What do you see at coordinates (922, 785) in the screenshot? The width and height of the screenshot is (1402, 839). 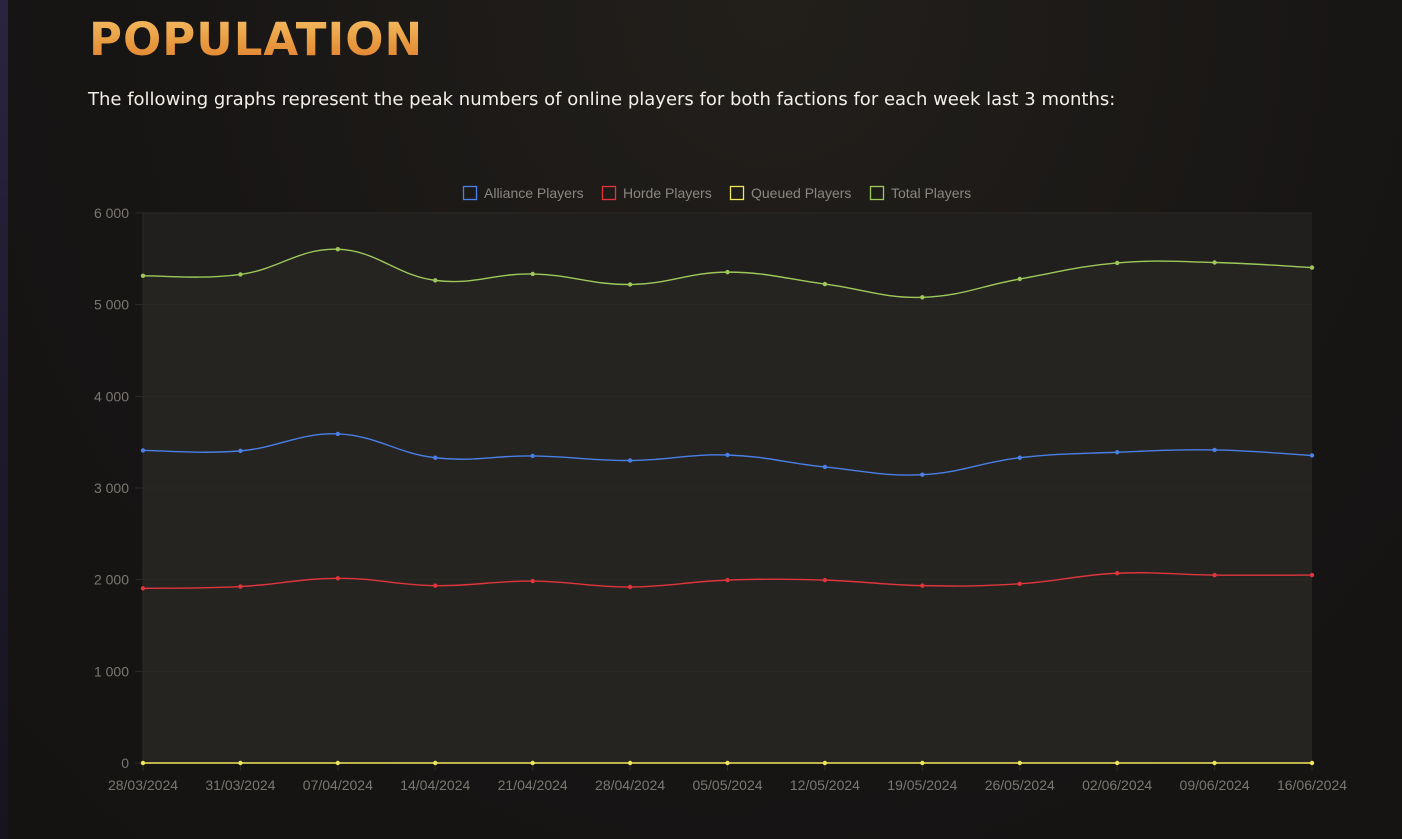 I see `x-tick-label: 19/05/2024` at bounding box center [922, 785].